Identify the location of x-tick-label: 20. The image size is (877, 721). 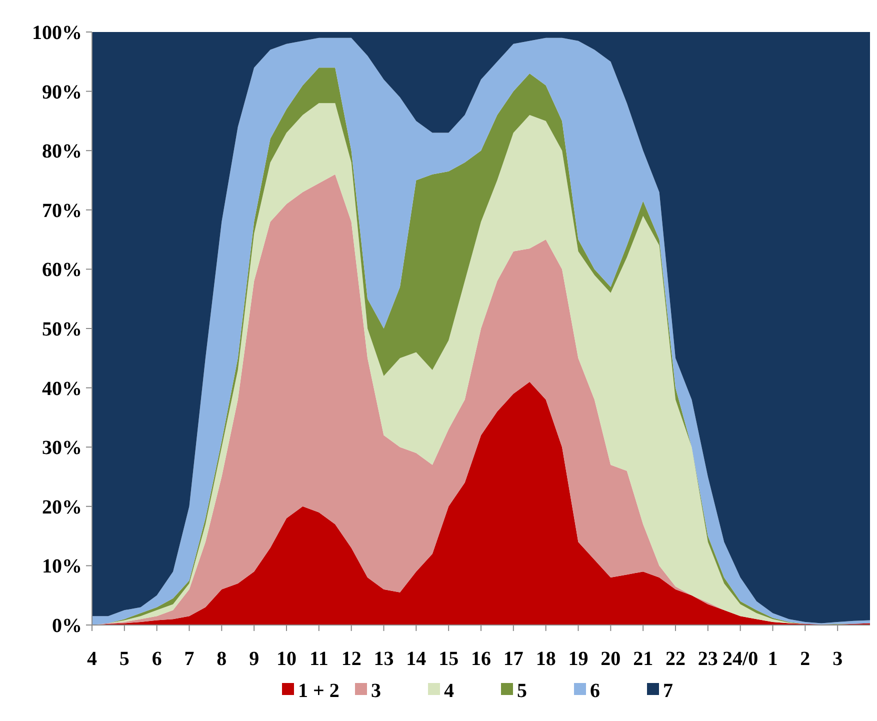
(610, 659).